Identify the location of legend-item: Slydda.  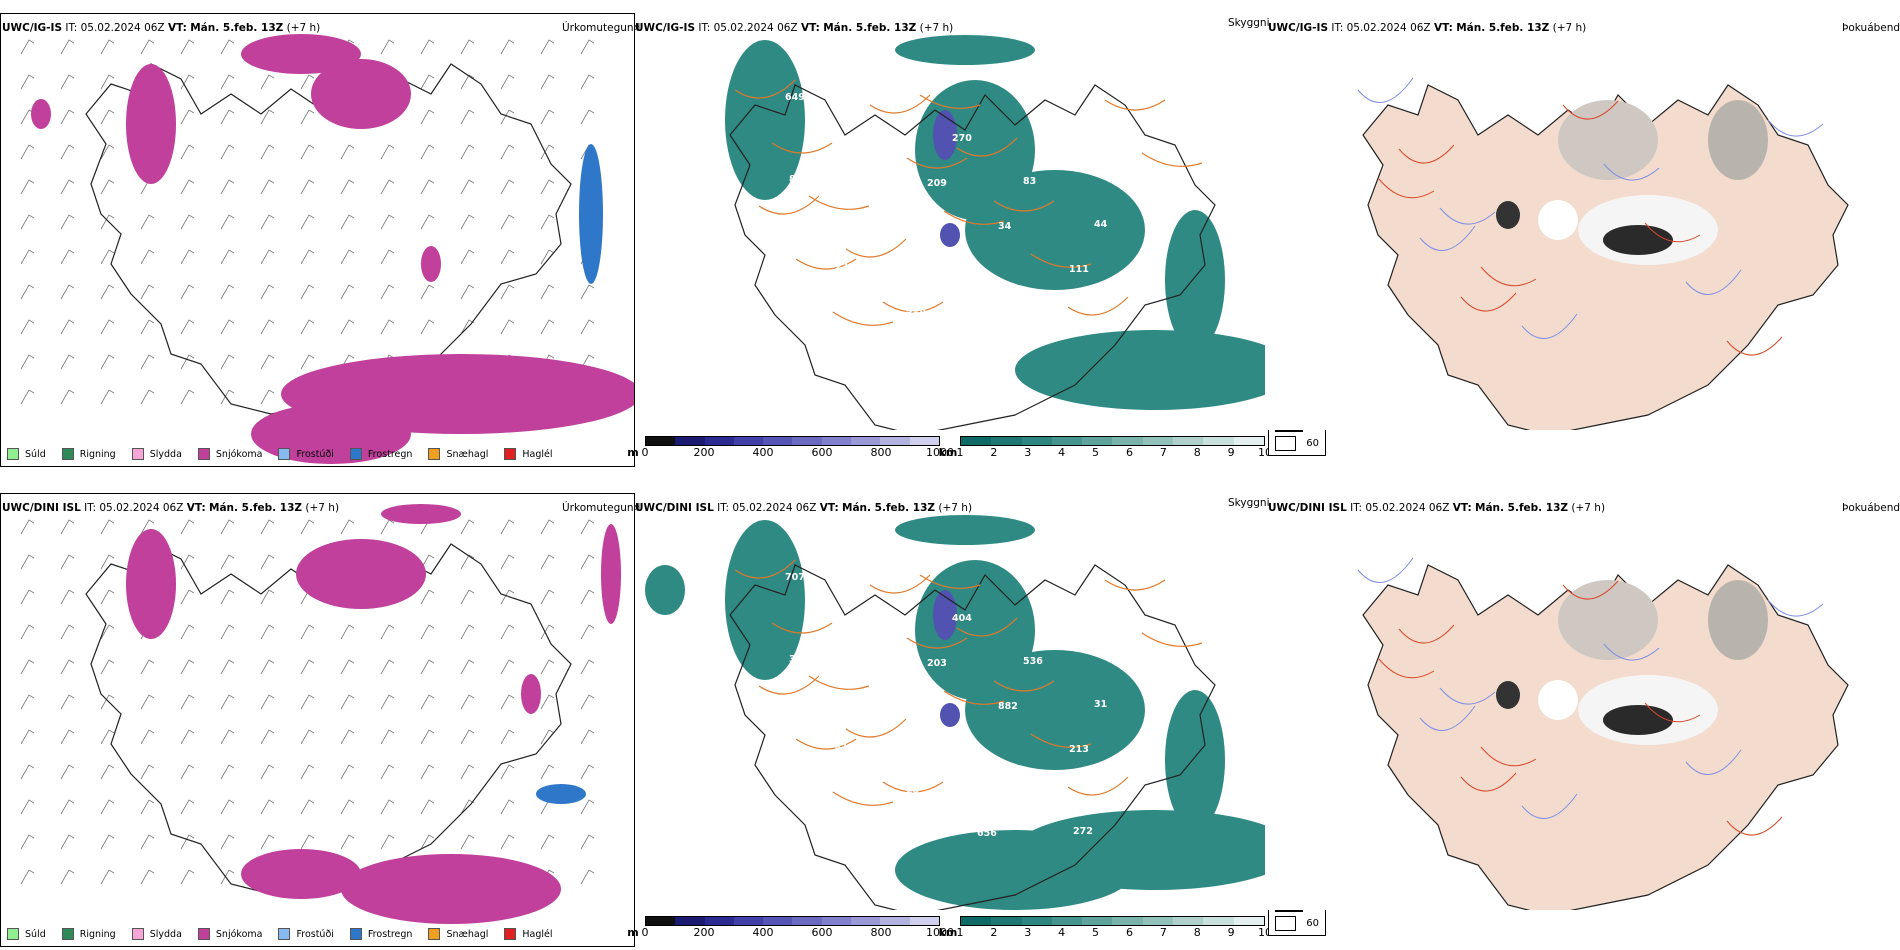
(156, 454).